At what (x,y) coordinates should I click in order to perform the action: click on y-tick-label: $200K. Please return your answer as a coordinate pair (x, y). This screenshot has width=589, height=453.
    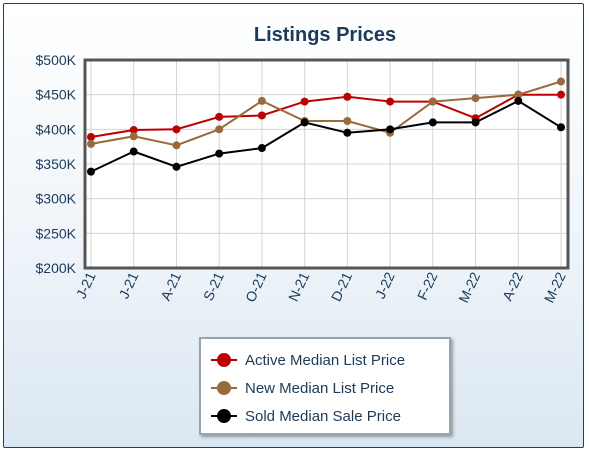
    Looking at the image, I should click on (56, 268).